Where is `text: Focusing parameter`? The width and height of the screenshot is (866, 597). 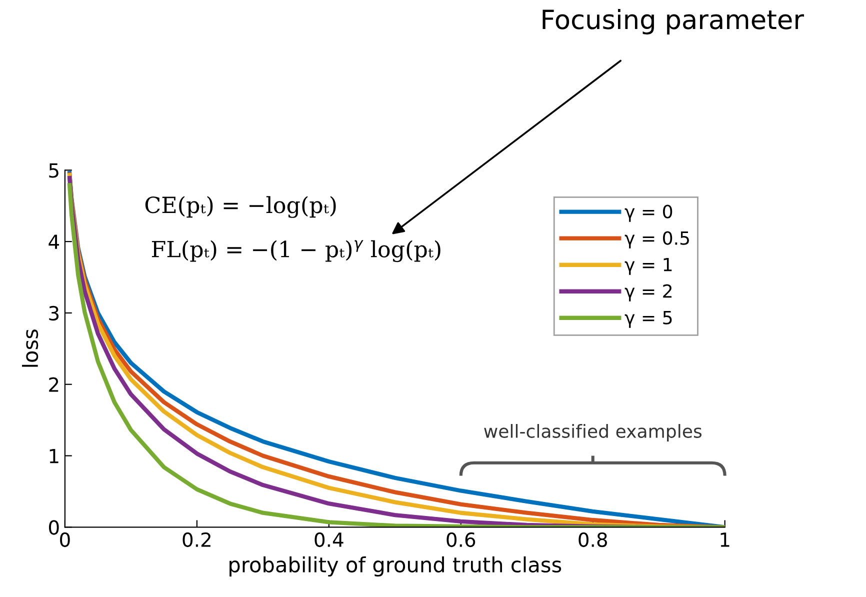 text: Focusing parameter is located at coordinates (673, 21).